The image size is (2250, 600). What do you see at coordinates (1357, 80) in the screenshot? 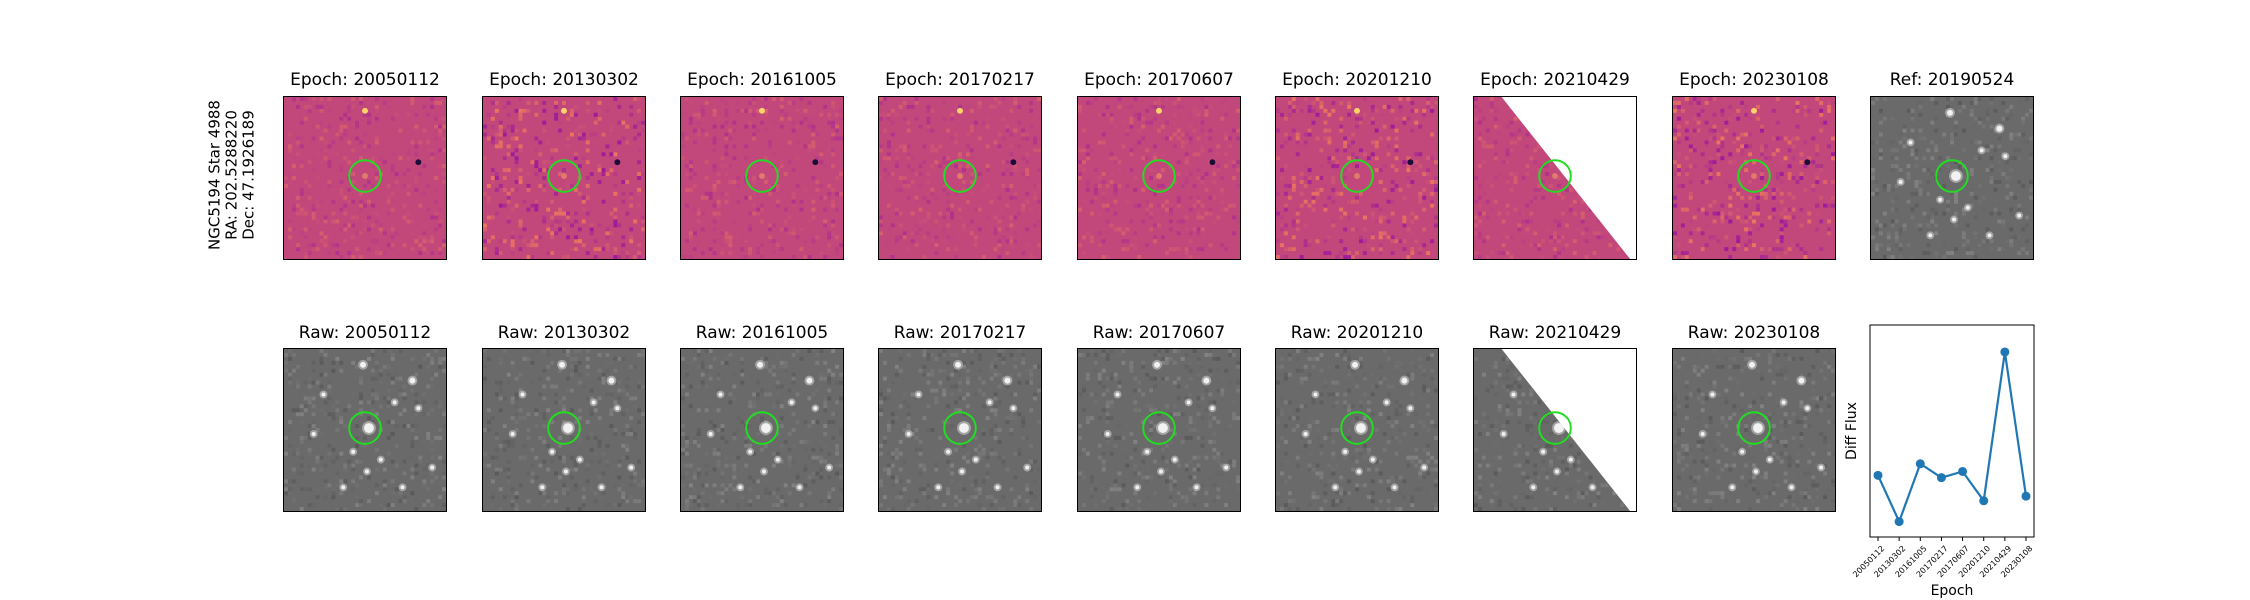
I see `difference-image-title: Epoch: 20201210` at bounding box center [1357, 80].